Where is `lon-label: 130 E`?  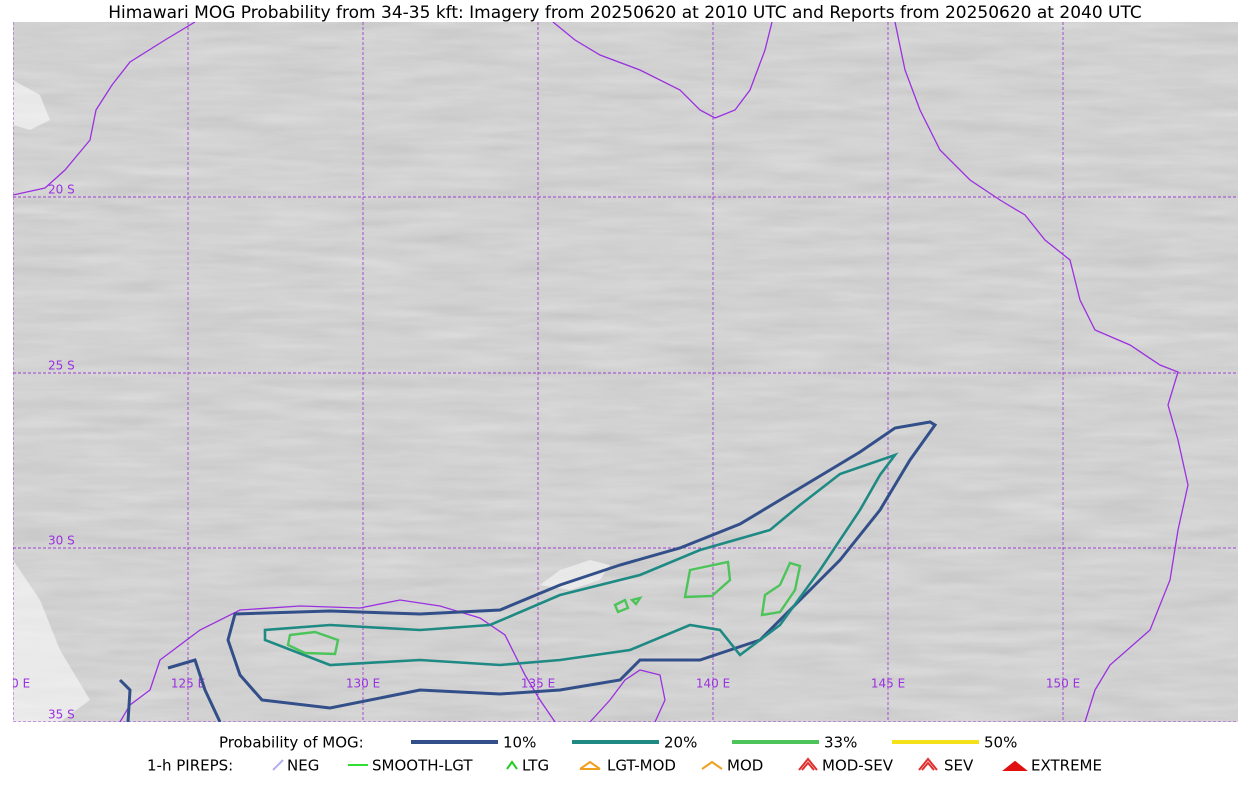
lon-label: 130 E is located at coordinates (363, 684).